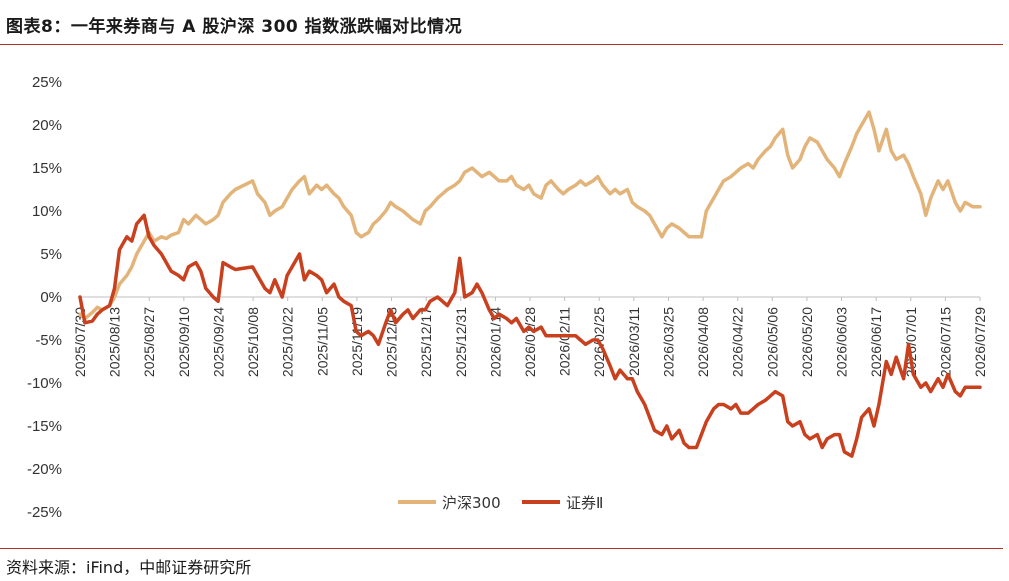 This screenshot has height=581, width=1009. Describe the element at coordinates (184, 342) in the screenshot. I see `x-tick-label: 2025/09/10` at that location.